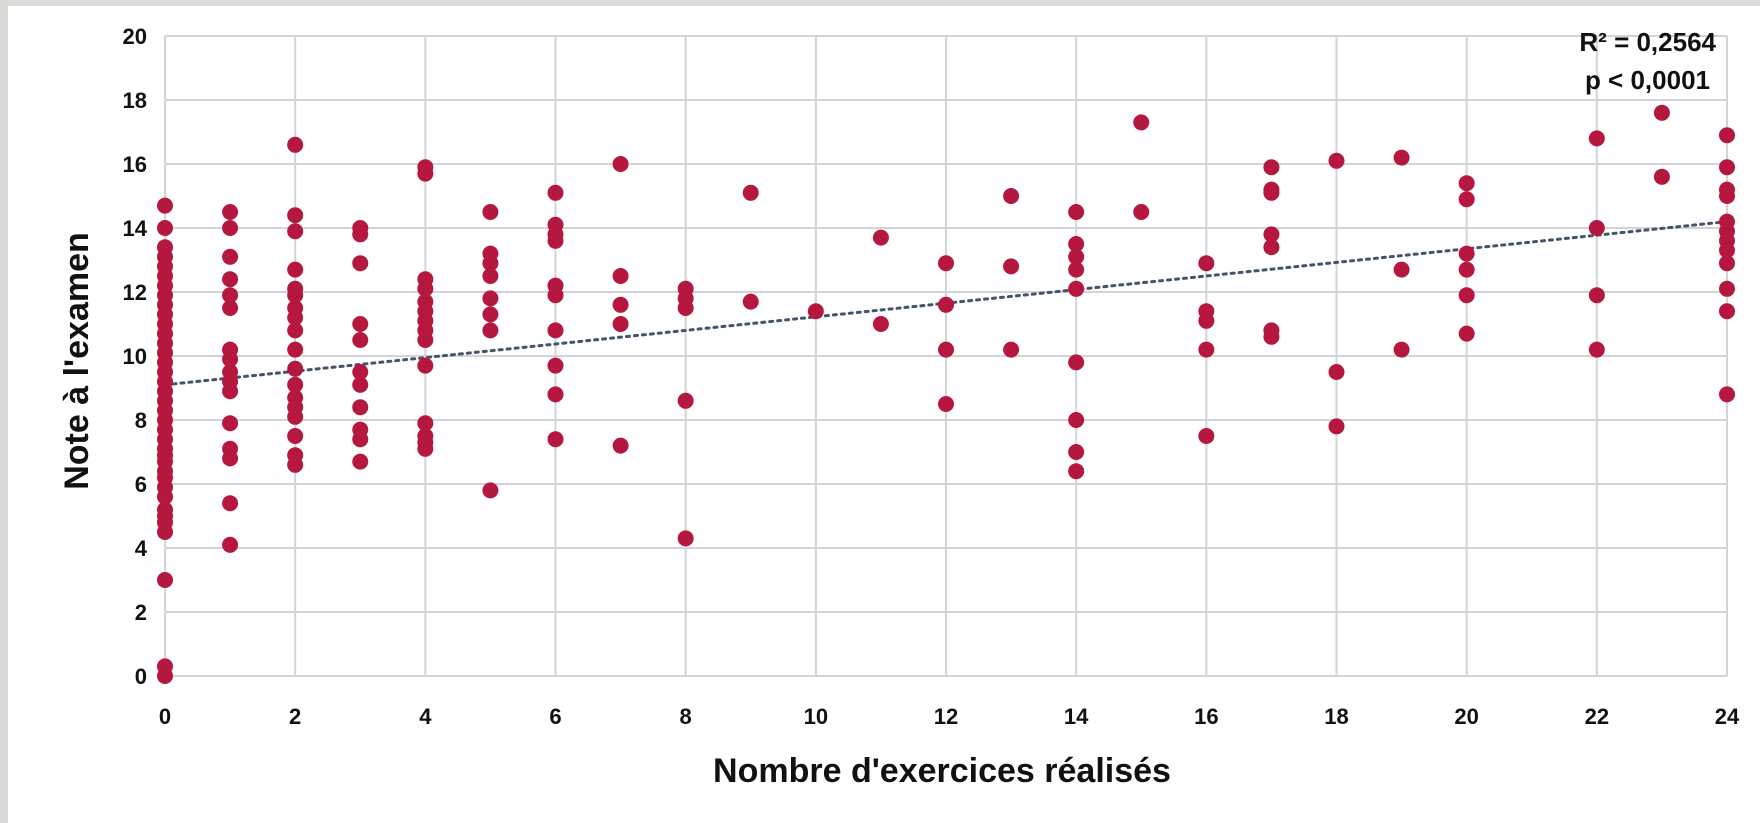  What do you see at coordinates (135, 356) in the screenshot?
I see `y-tick-10: 10` at bounding box center [135, 356].